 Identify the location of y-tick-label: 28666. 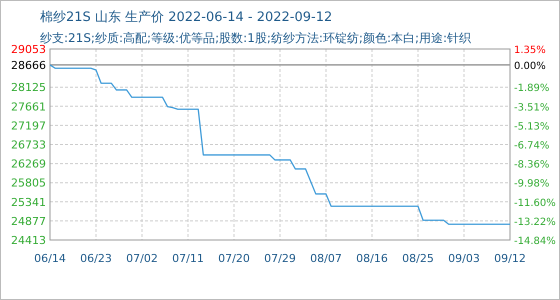
(28, 65).